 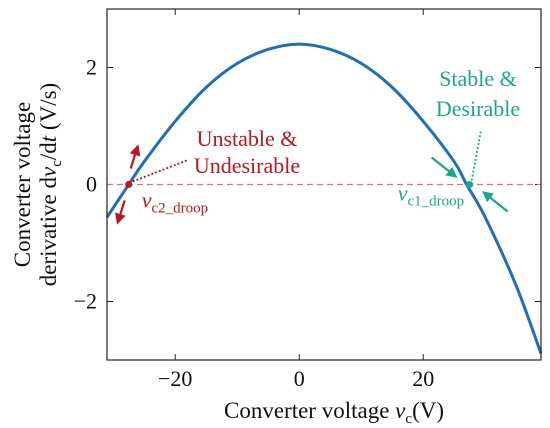 I want to click on y-tick-label: 0, so click(x=91, y=184).